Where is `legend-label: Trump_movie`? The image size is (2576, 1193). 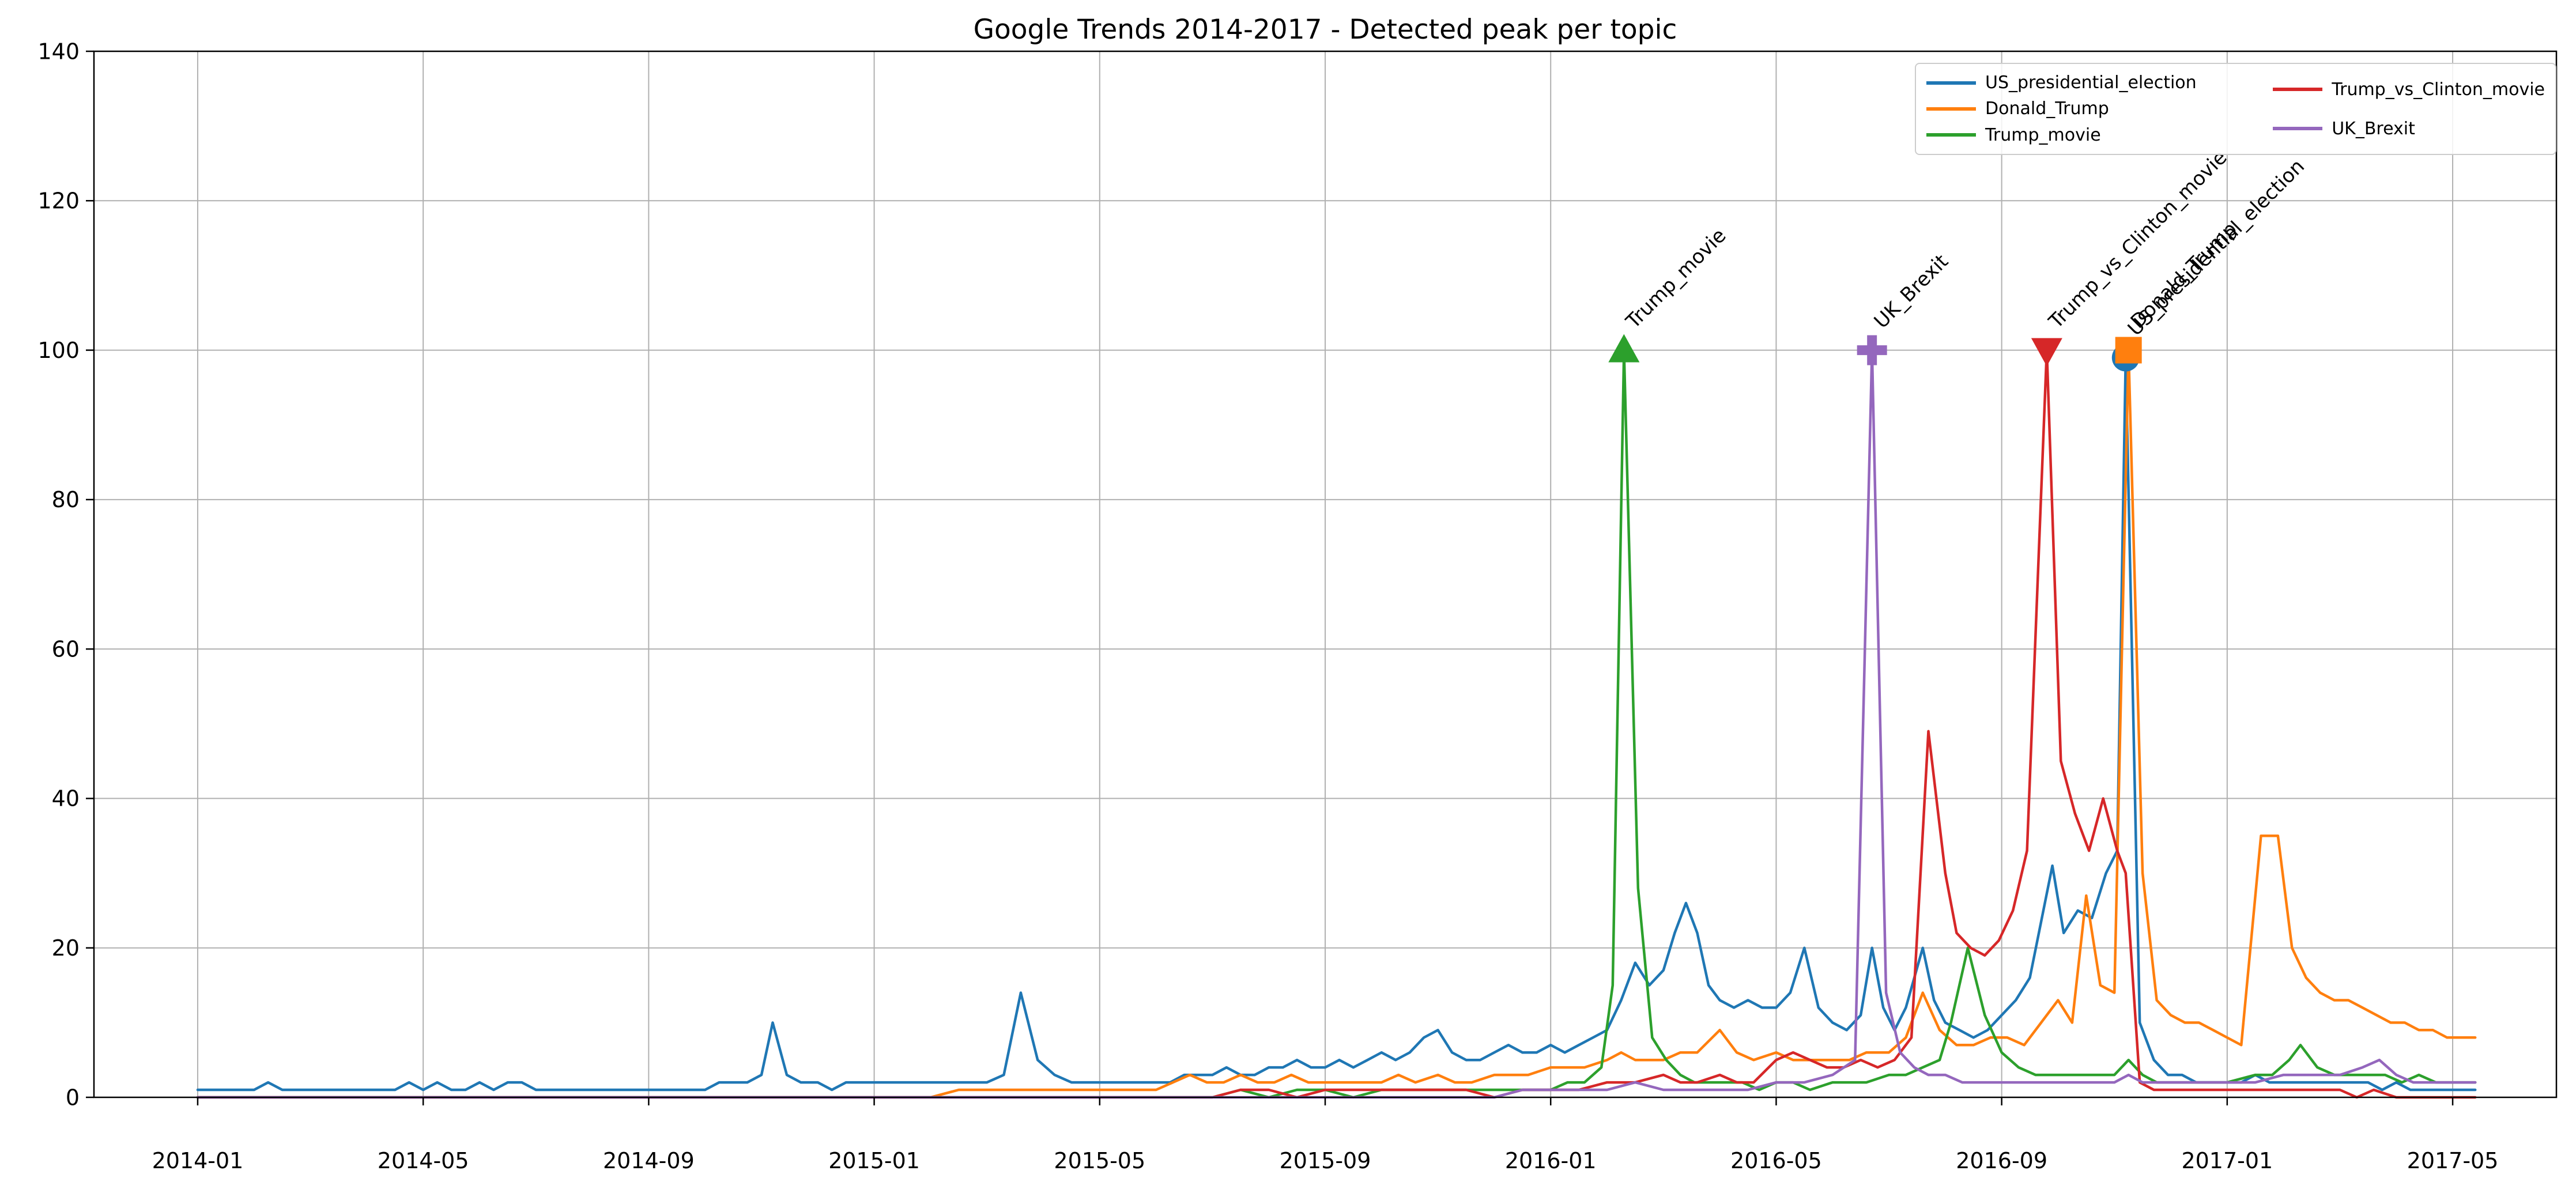
legend-label: Trump_movie is located at coordinates (2043, 135).